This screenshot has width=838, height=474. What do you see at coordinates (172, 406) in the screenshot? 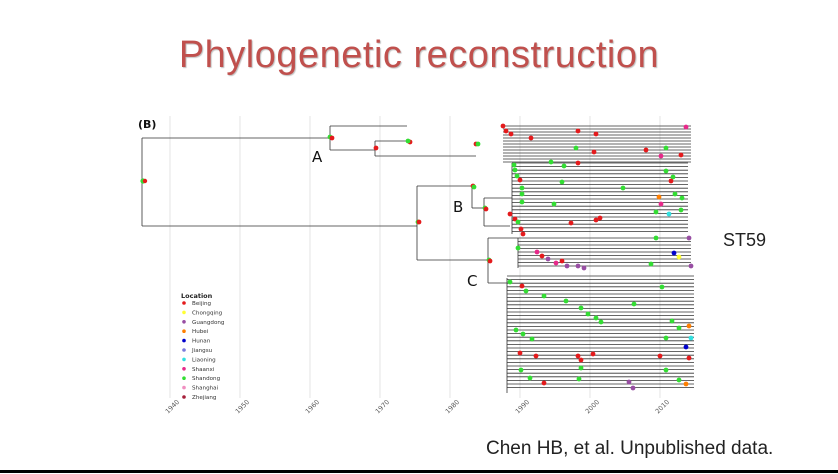
I see `tick-label-1940: 1940` at bounding box center [172, 406].